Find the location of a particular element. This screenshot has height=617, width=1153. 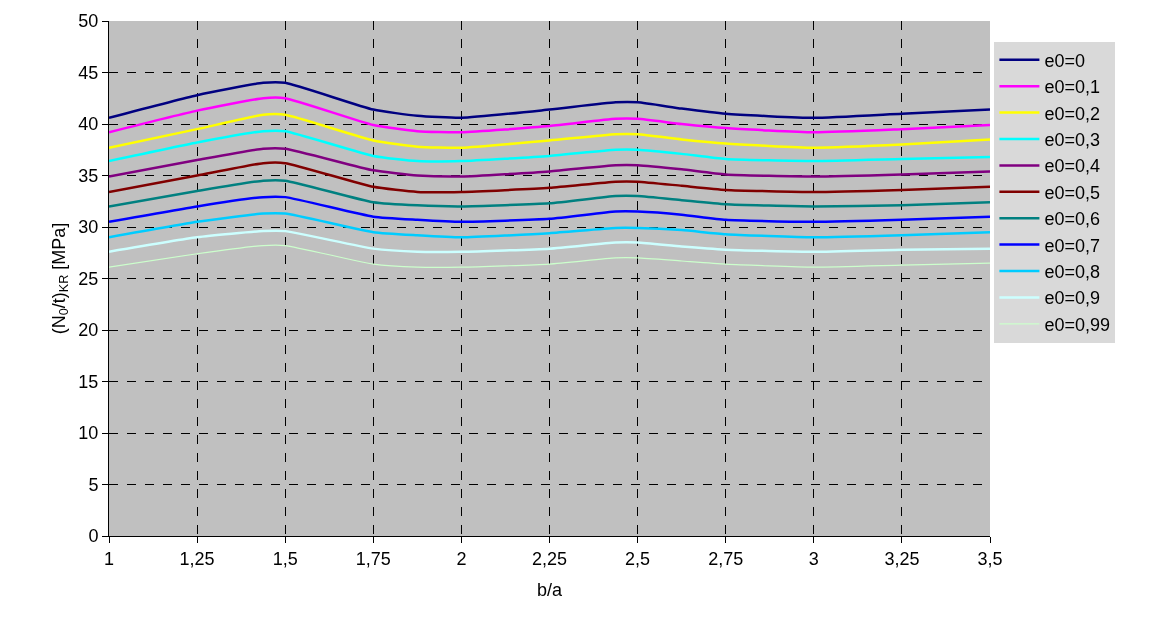

x-tick-label: 3,25 is located at coordinates (902, 558).